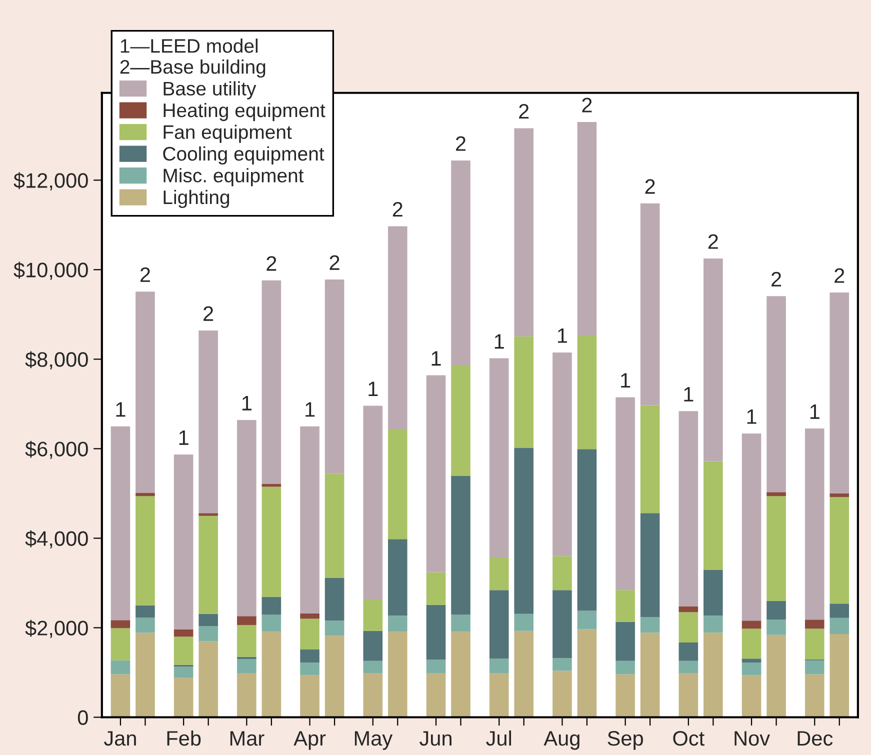  Describe the element at coordinates (193, 58) in the screenshot. I see `legend-title: 1—LEED model 2—Base building` at that location.